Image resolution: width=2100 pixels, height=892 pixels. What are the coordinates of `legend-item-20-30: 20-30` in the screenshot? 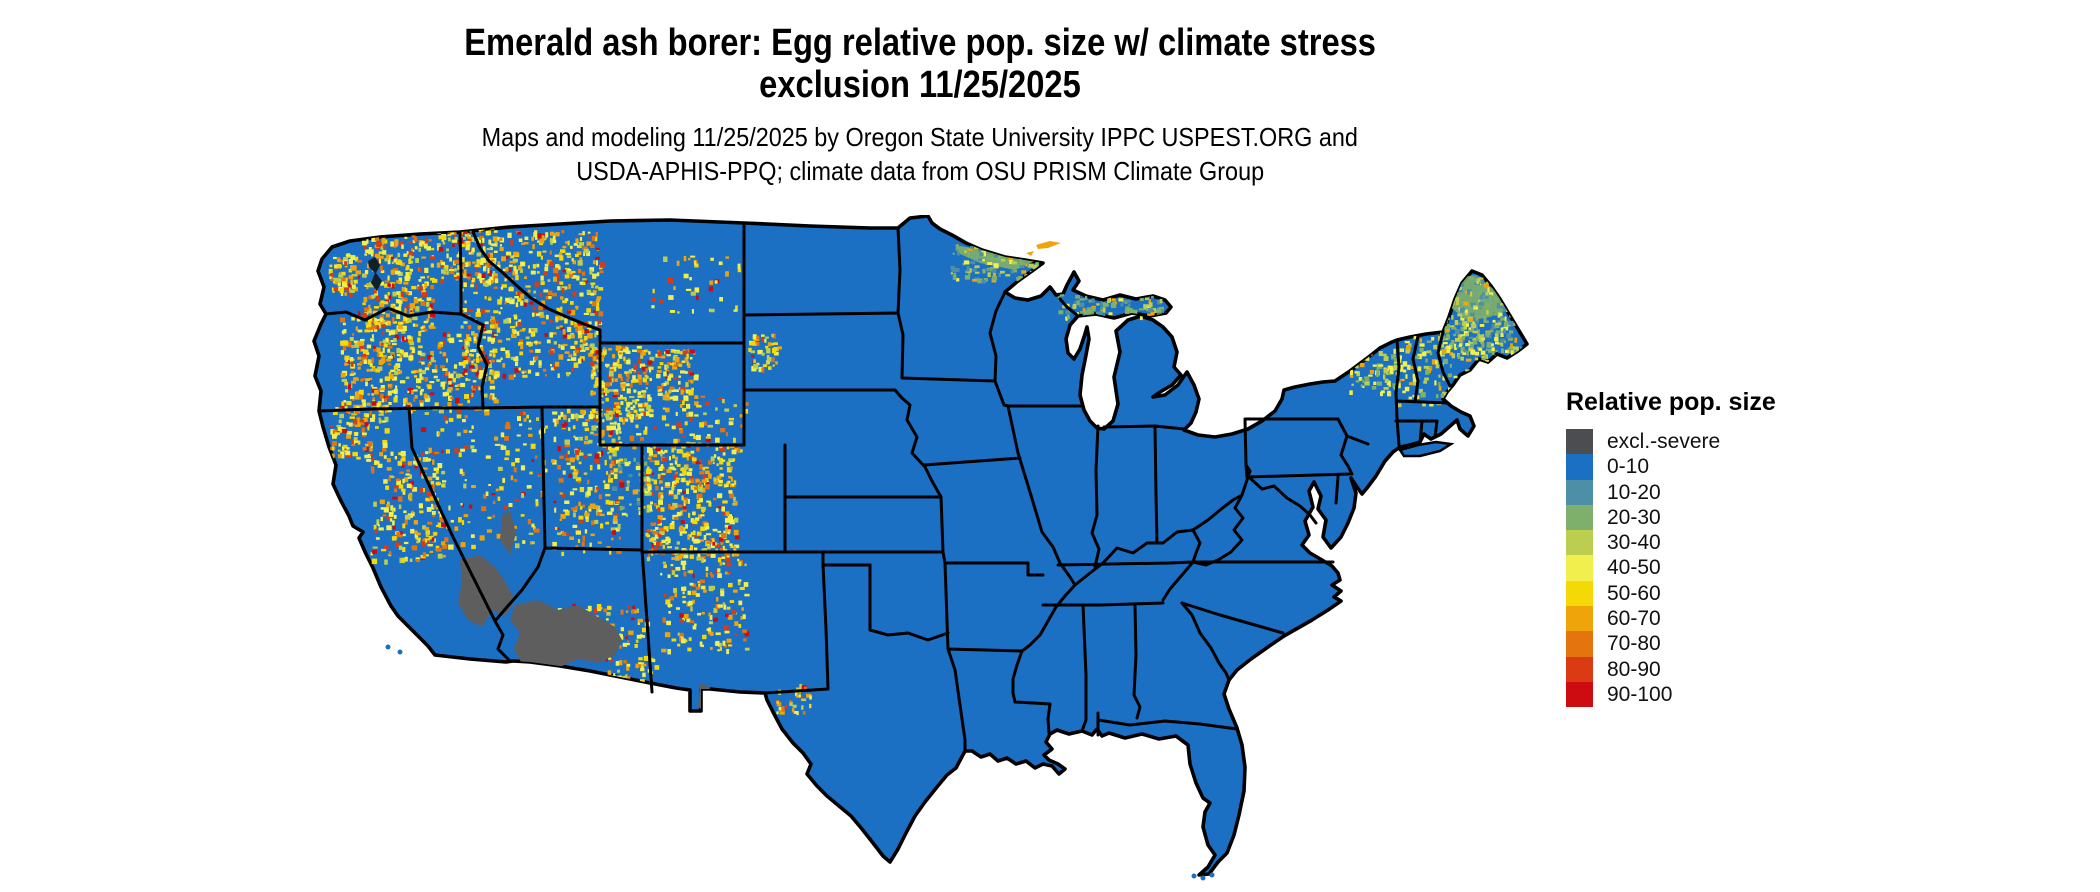 It's located at (1726, 517).